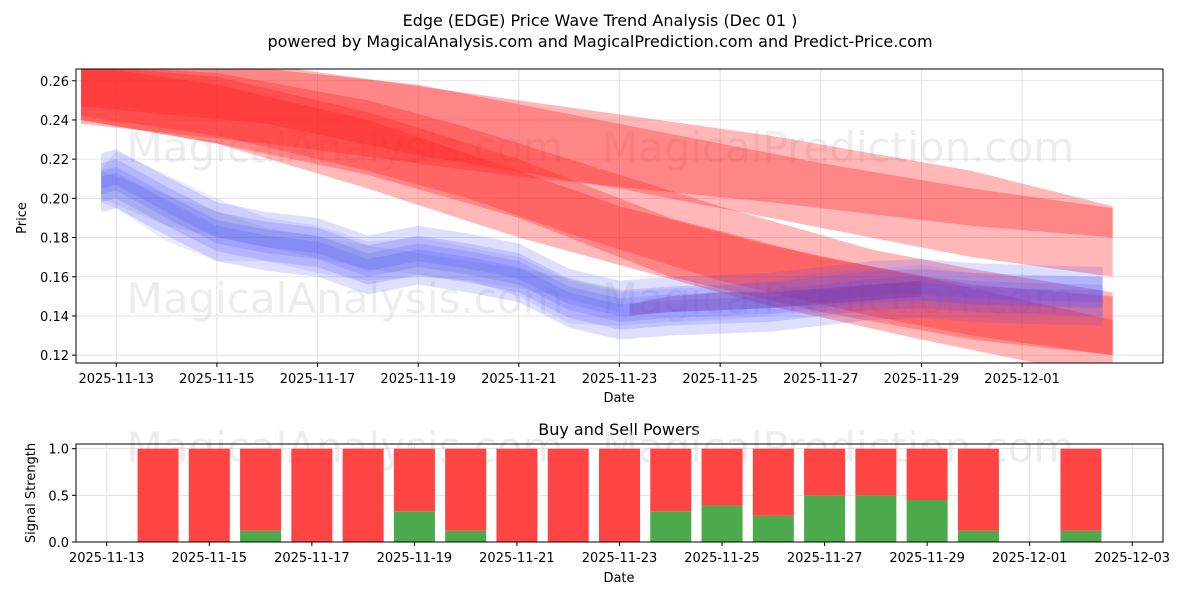 This screenshot has height=604, width=1200. What do you see at coordinates (58, 543) in the screenshot?
I see `y-tick-label: 0.0` at bounding box center [58, 543].